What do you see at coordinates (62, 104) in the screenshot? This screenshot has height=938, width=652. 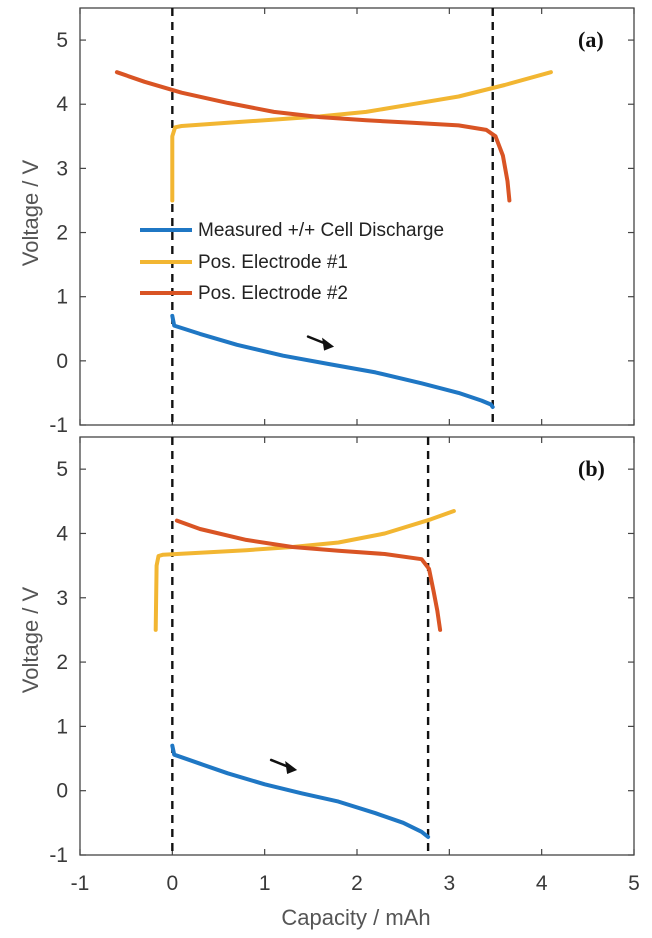 I see `panel-a-ytick-label: 4` at bounding box center [62, 104].